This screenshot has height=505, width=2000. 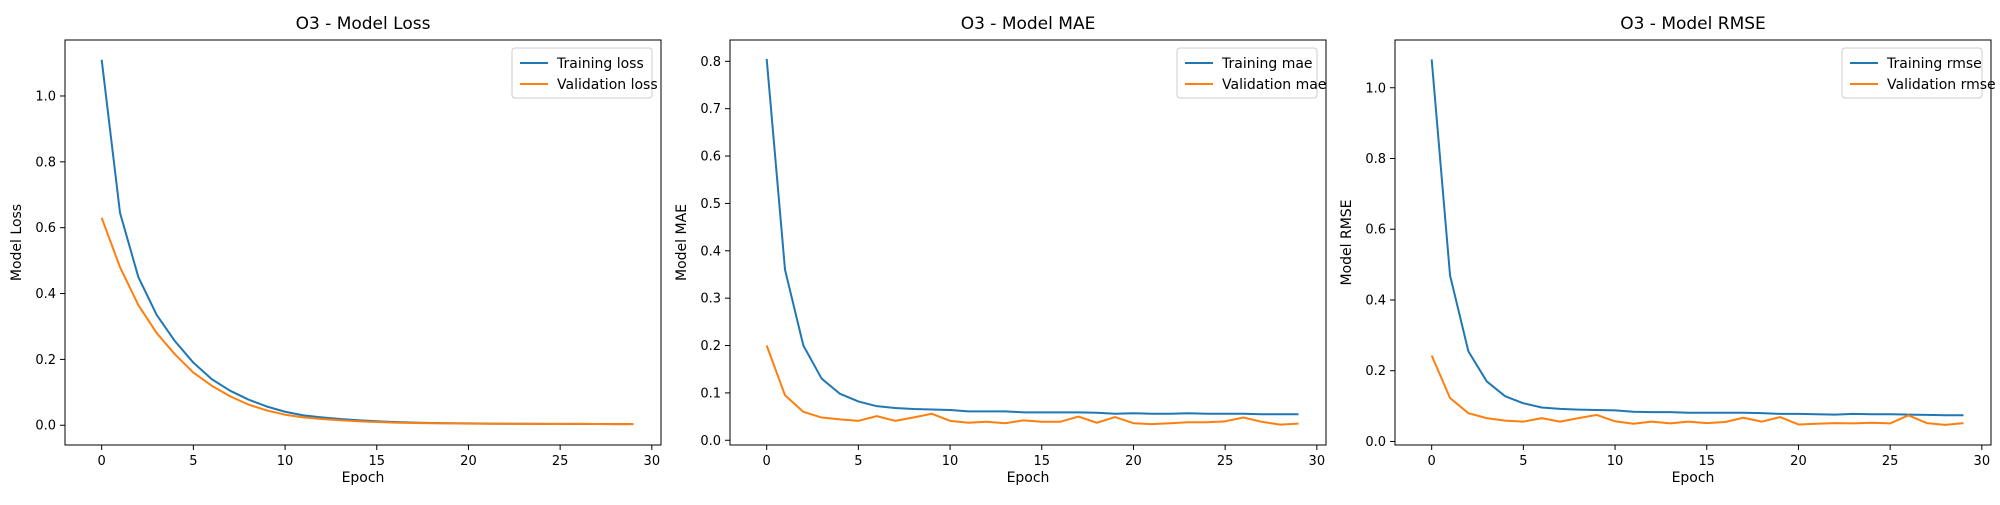 I want to click on legend-entry: Validation rmse, so click(x=1941, y=85).